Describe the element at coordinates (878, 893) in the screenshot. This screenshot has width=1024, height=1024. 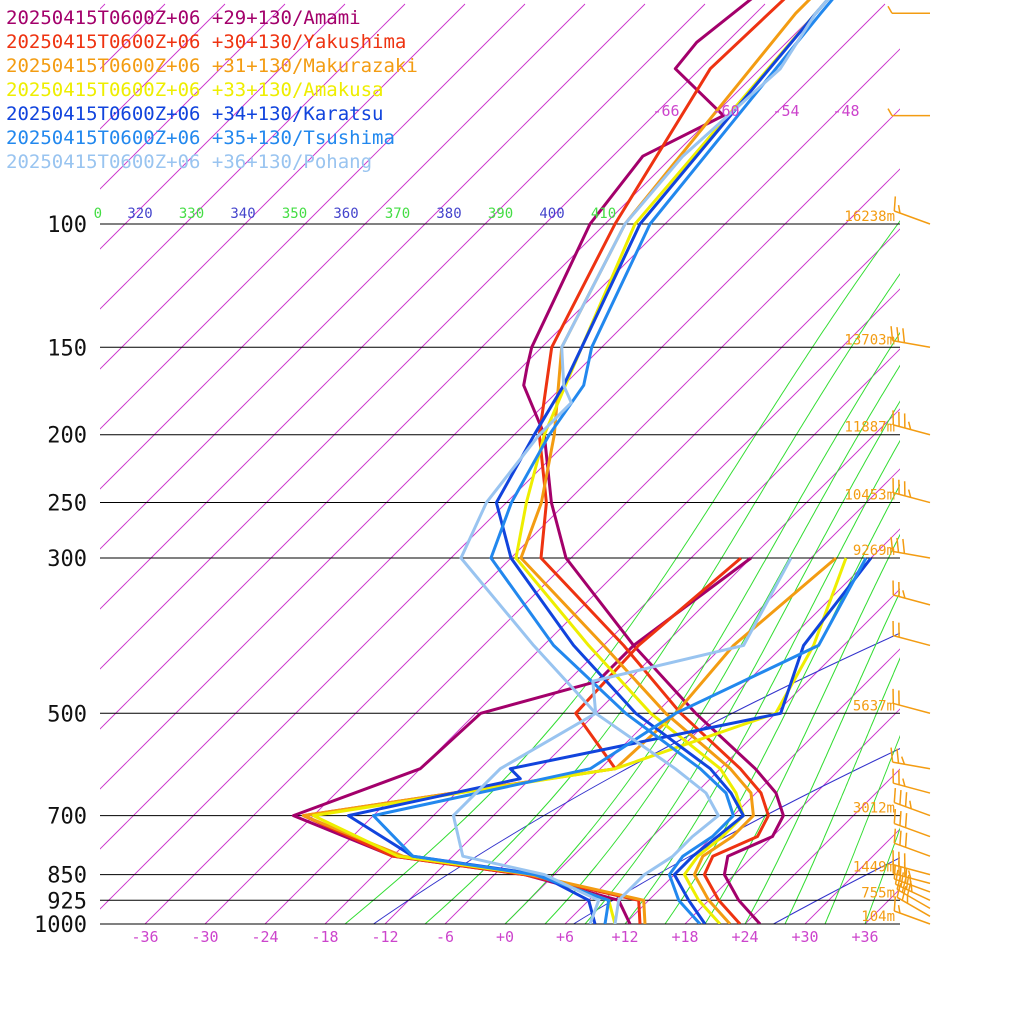
I see `height-label: 755m` at that location.